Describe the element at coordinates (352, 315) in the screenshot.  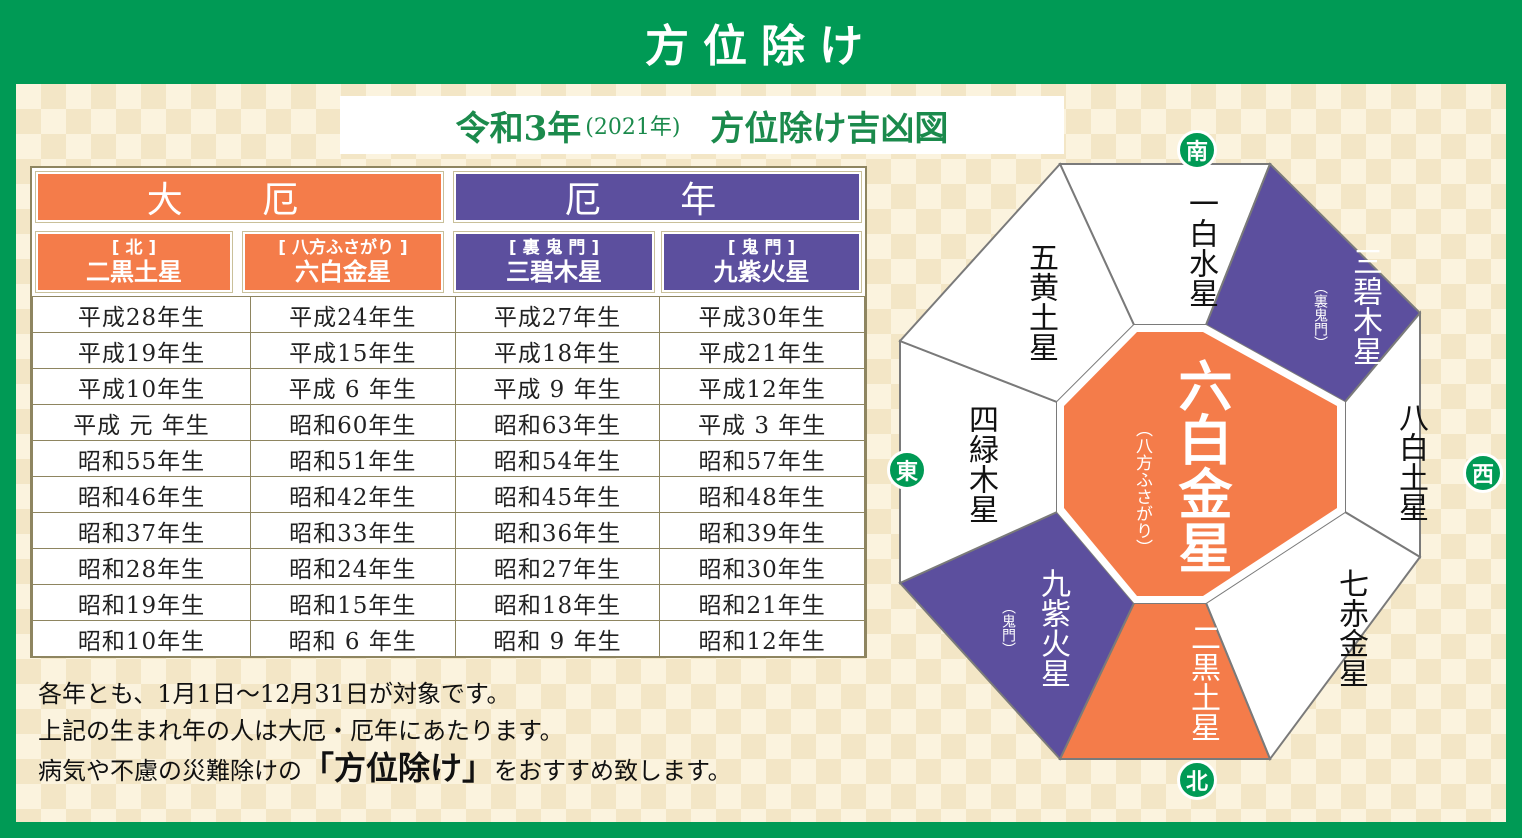
I see `table-cell: 平成24年生` at that location.